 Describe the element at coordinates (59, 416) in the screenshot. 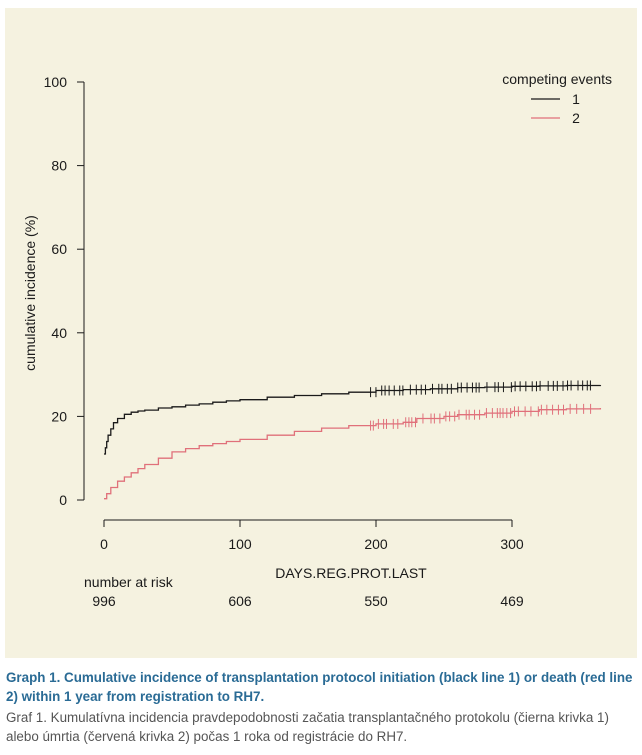

I see `y-tick-label: 20` at that location.